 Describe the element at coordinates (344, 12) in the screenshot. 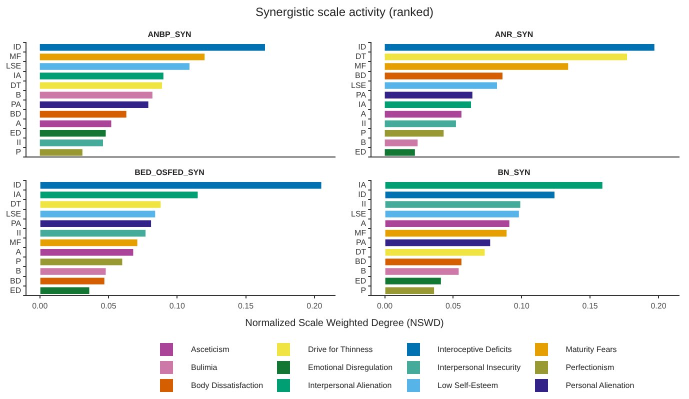

I see `text: Synergistic scale activity (ranked)` at that location.